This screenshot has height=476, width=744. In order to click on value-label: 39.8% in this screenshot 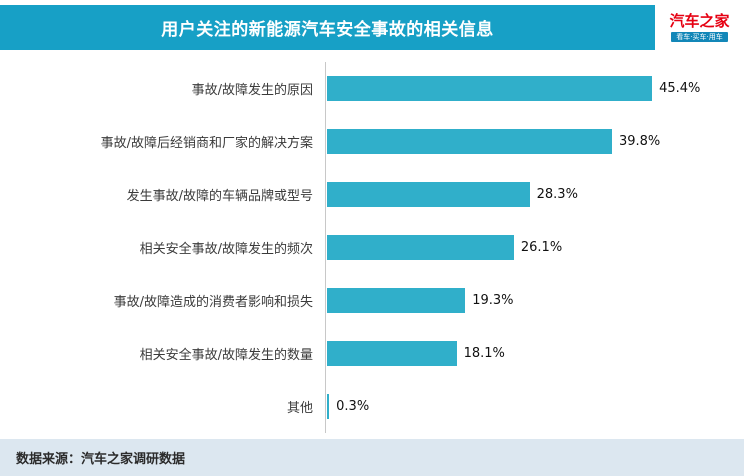, I will do `click(639, 141)`.